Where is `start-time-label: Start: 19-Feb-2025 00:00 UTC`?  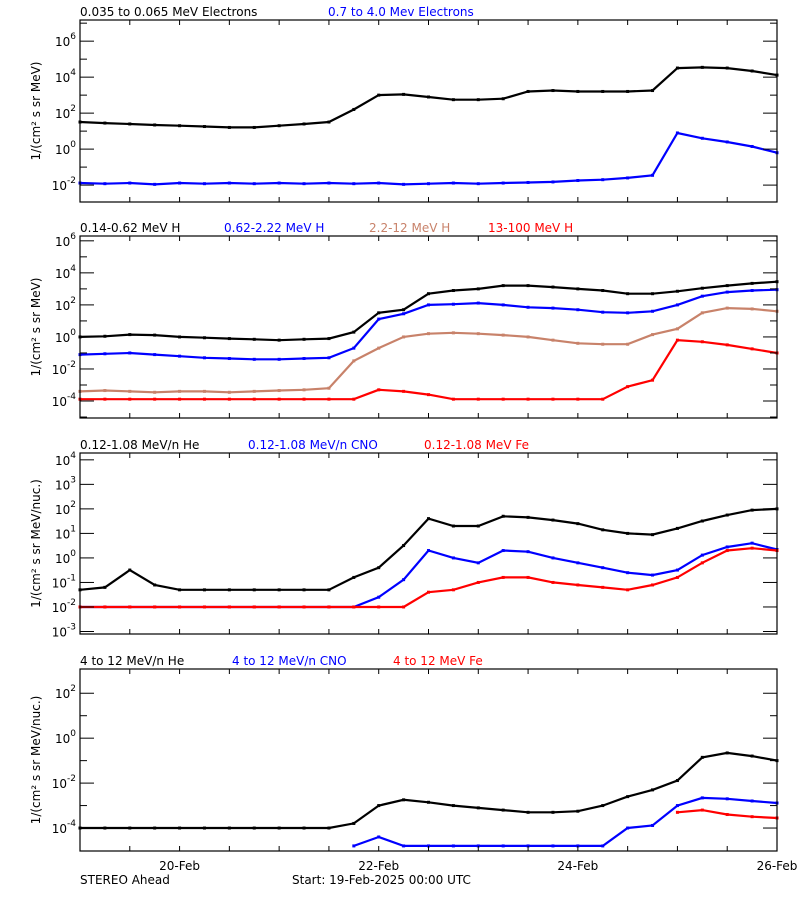 start-time-label: Start: 19-Feb-2025 00:00 UTC is located at coordinates (381, 880).